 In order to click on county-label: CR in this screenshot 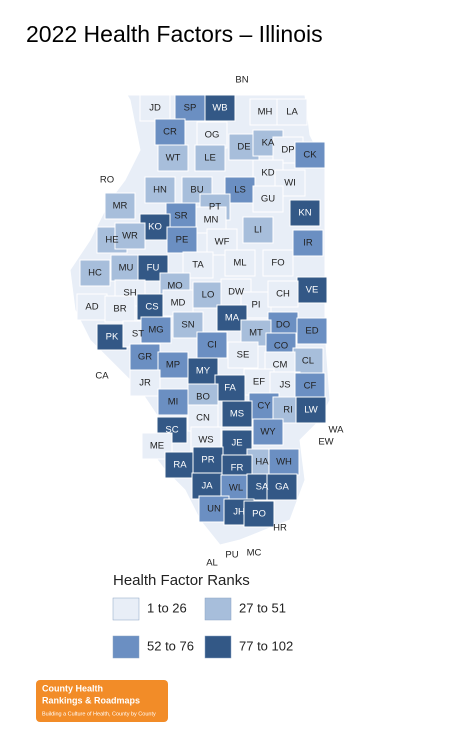, I will do `click(170, 132)`.